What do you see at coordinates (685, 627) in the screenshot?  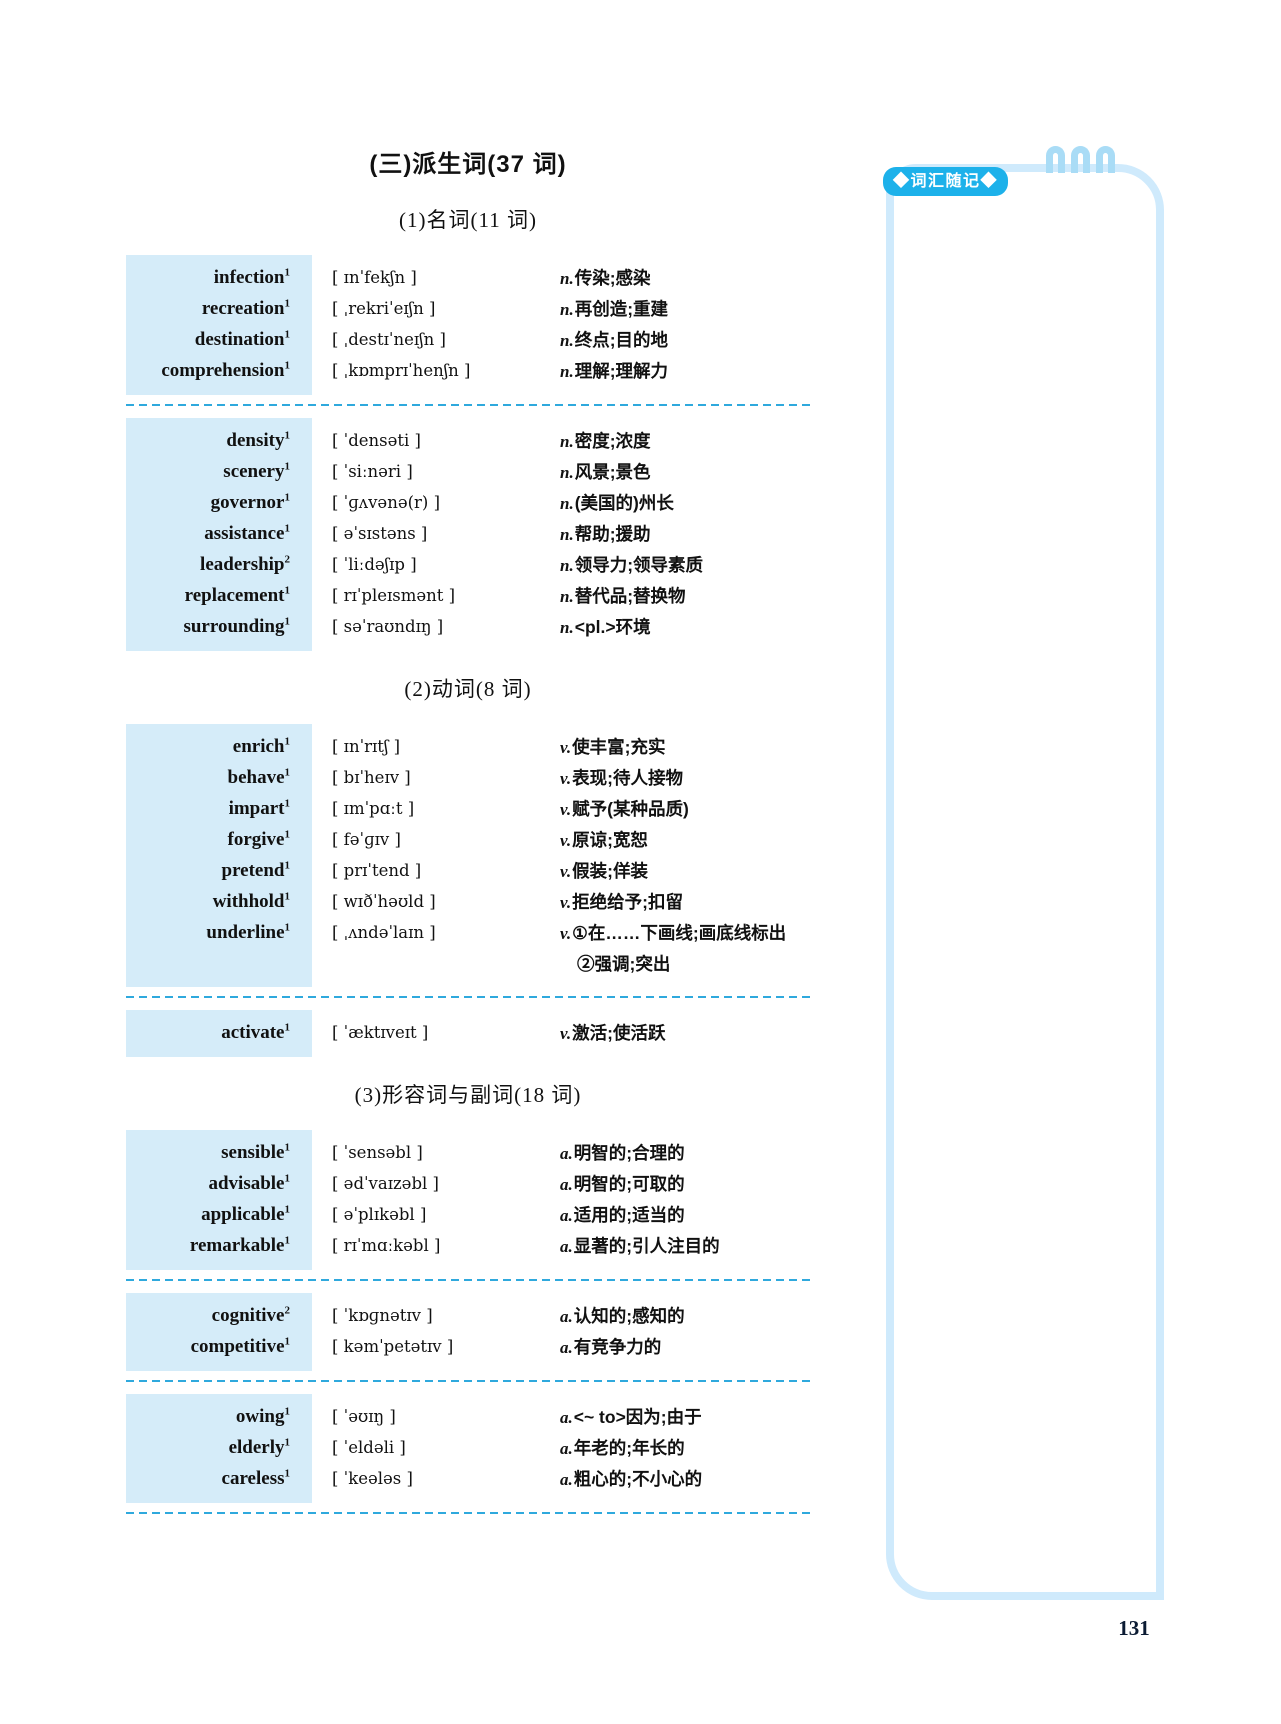 I see `meaning-cell: n.<pl.>环境` at bounding box center [685, 627].